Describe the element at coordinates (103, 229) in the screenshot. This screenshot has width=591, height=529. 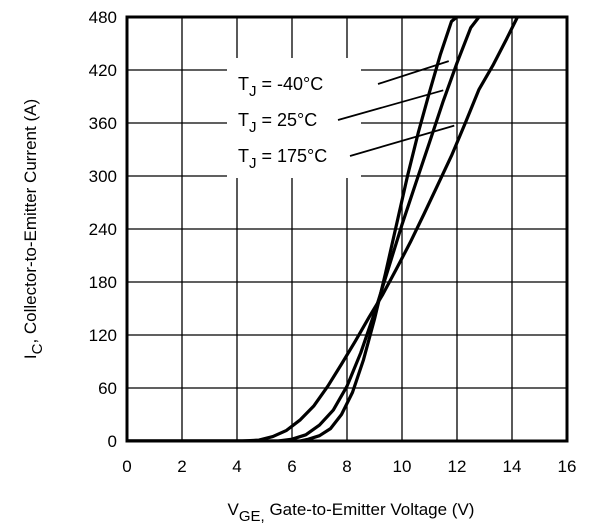
I see `y-tick-label: 240` at that location.